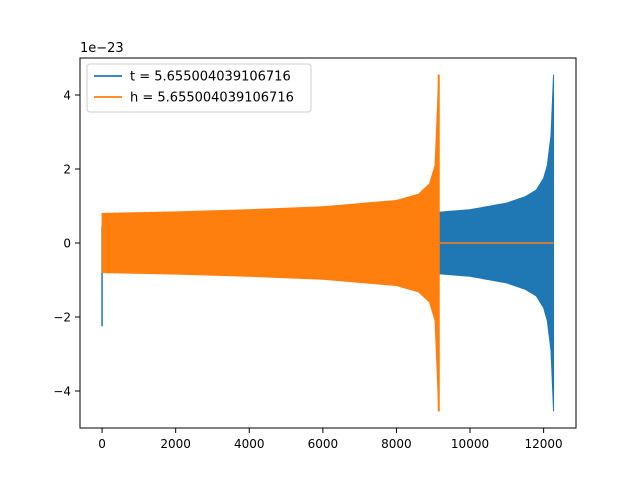 The image size is (640, 480). What do you see at coordinates (175, 444) in the screenshot?
I see `x-tick-label: 2000` at bounding box center [175, 444].